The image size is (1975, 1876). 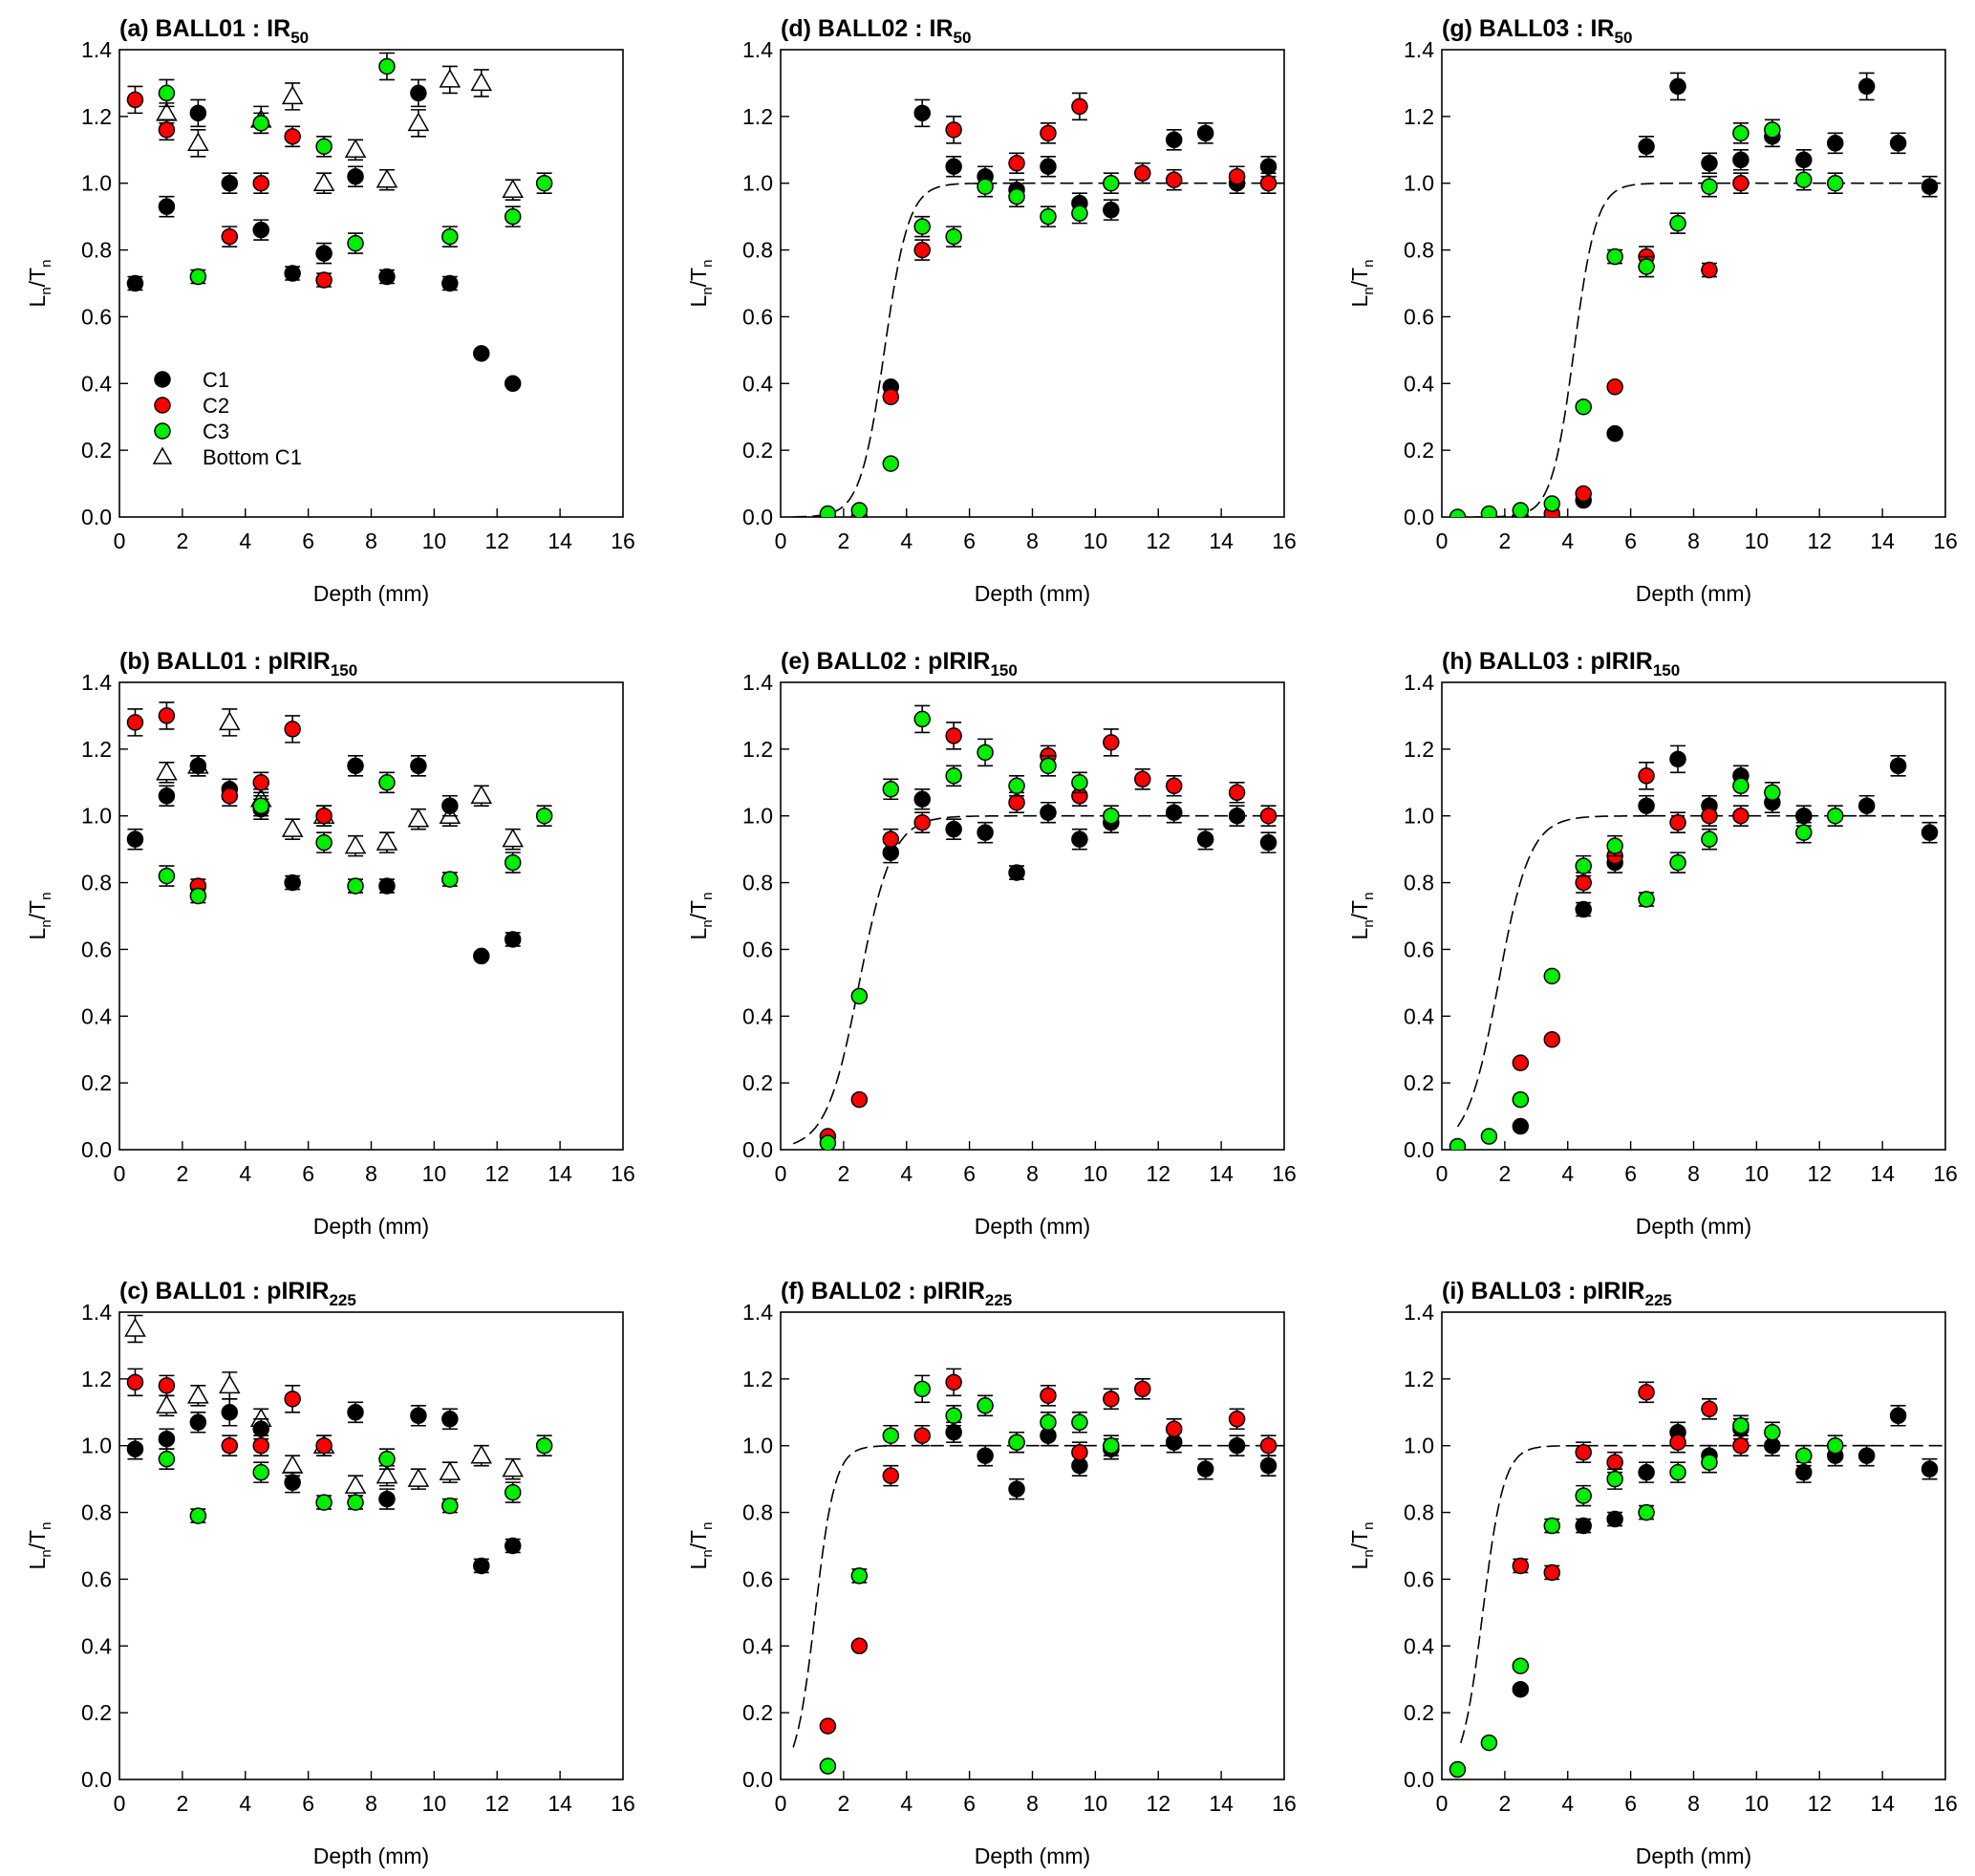 I want to click on y-axis-label-ylabel_sub2: n, so click(x=1369, y=1526).